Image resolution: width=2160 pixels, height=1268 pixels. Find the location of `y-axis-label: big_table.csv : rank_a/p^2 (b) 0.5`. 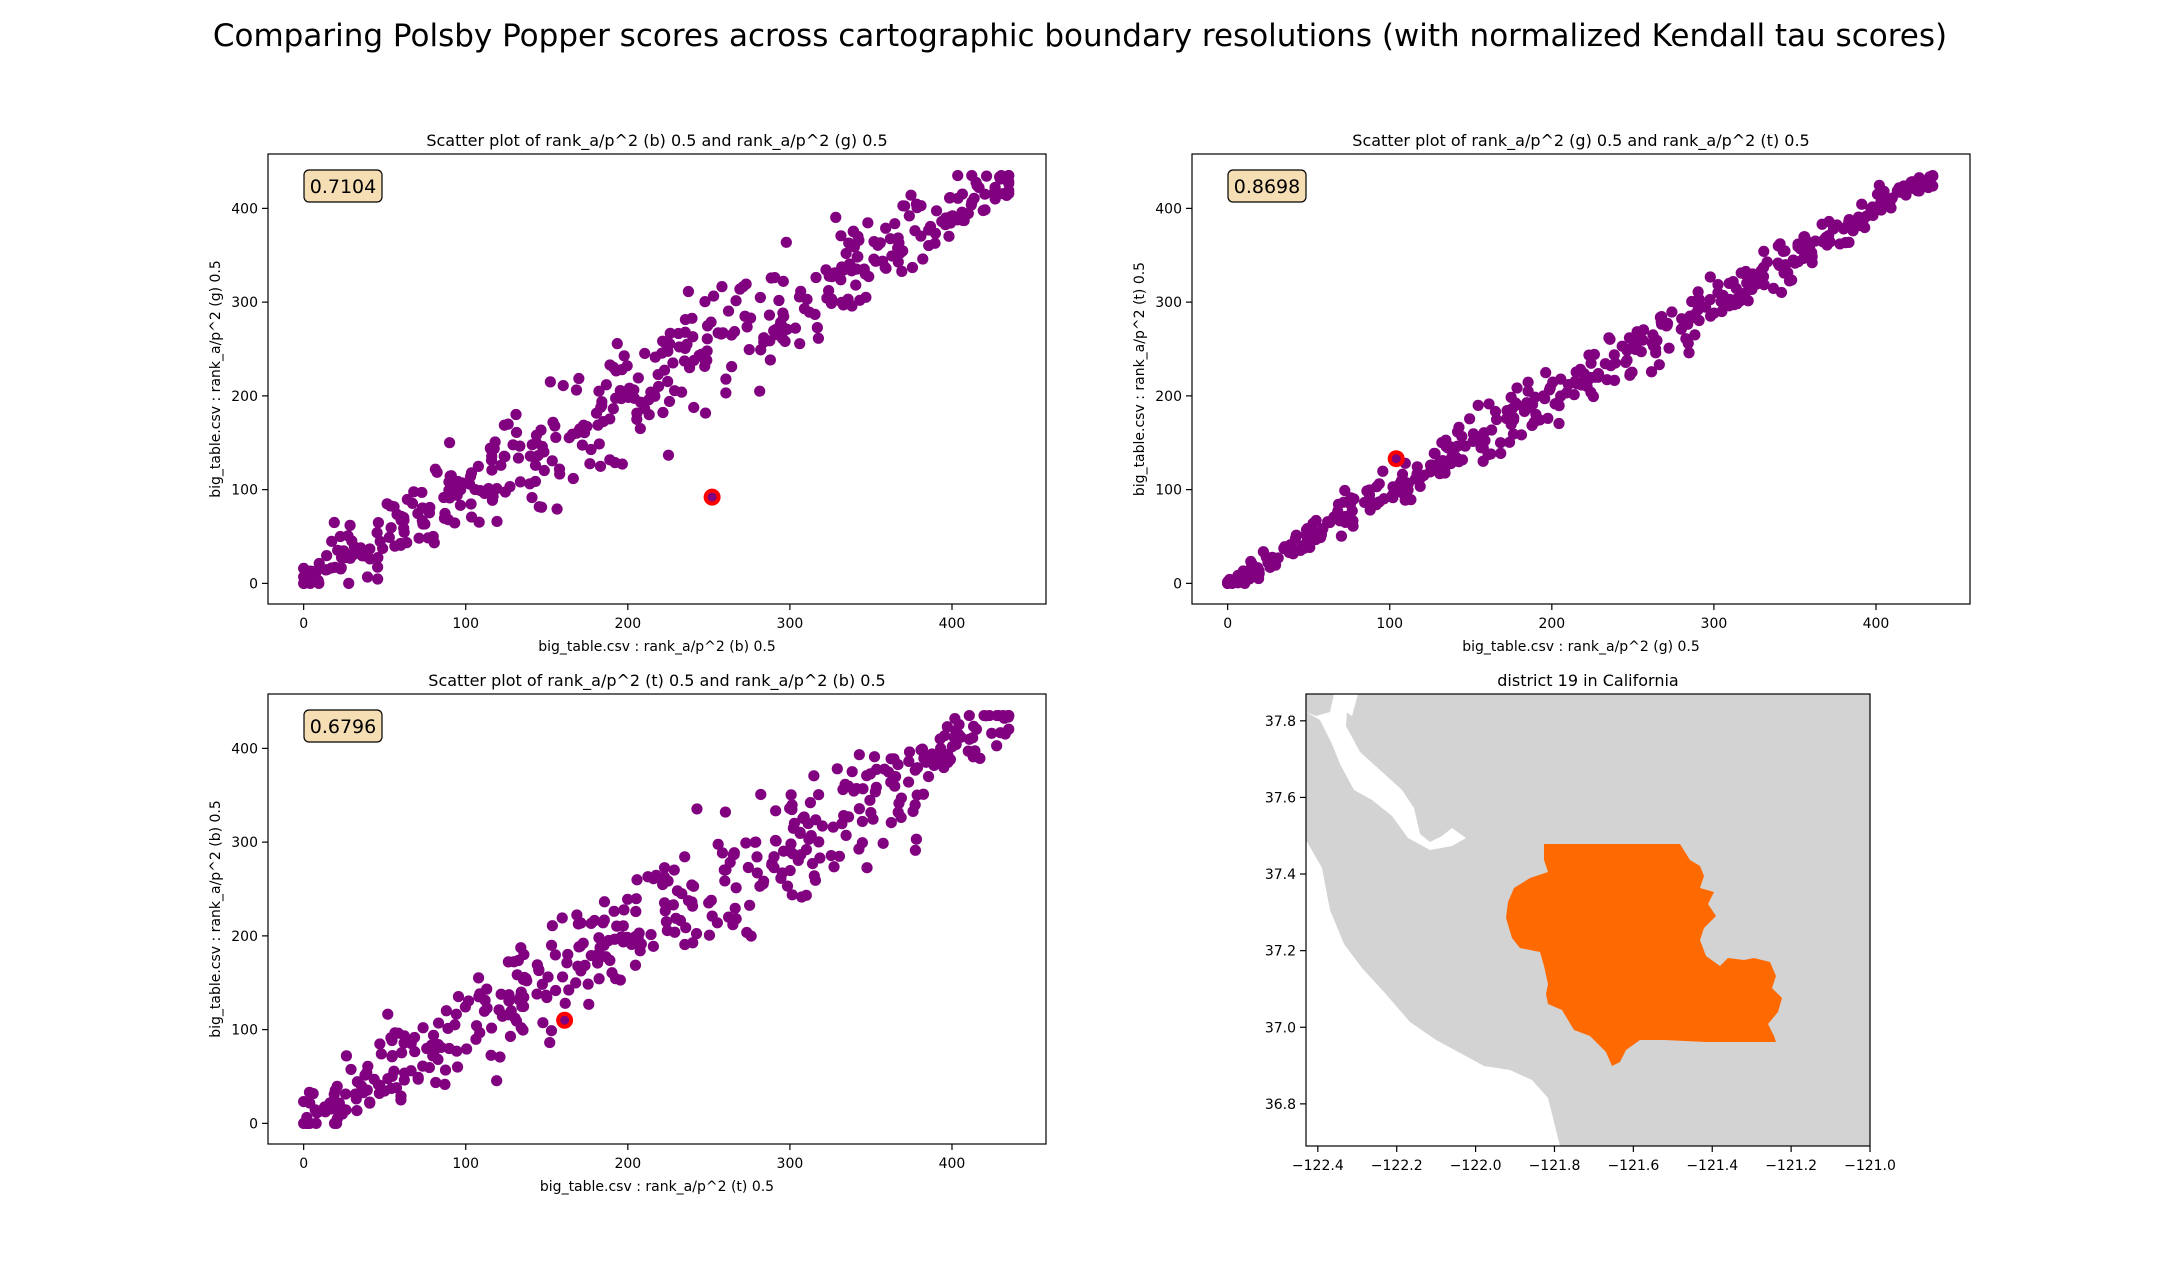

y-axis-label: big_table.csv : rank_a/p^2 (b) 0.5 is located at coordinates (216, 919).